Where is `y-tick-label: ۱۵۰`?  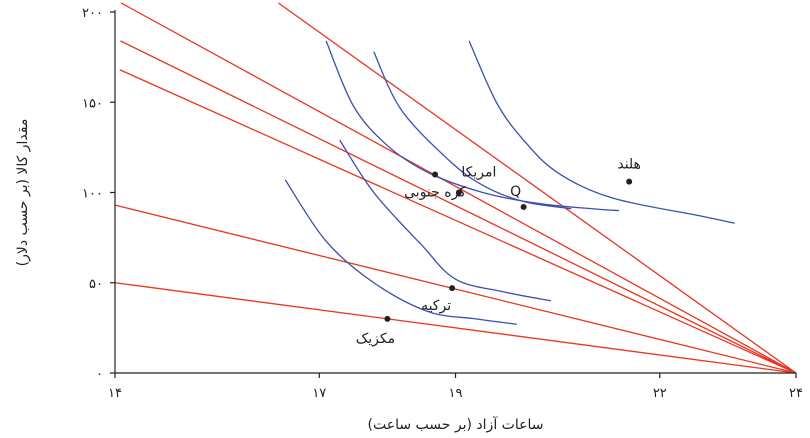 y-tick-label: ۱۵۰ is located at coordinates (92, 103).